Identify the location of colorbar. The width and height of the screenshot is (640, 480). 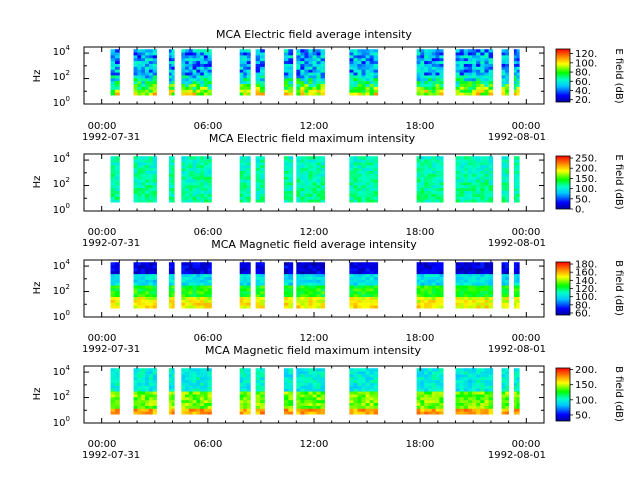
(563, 75).